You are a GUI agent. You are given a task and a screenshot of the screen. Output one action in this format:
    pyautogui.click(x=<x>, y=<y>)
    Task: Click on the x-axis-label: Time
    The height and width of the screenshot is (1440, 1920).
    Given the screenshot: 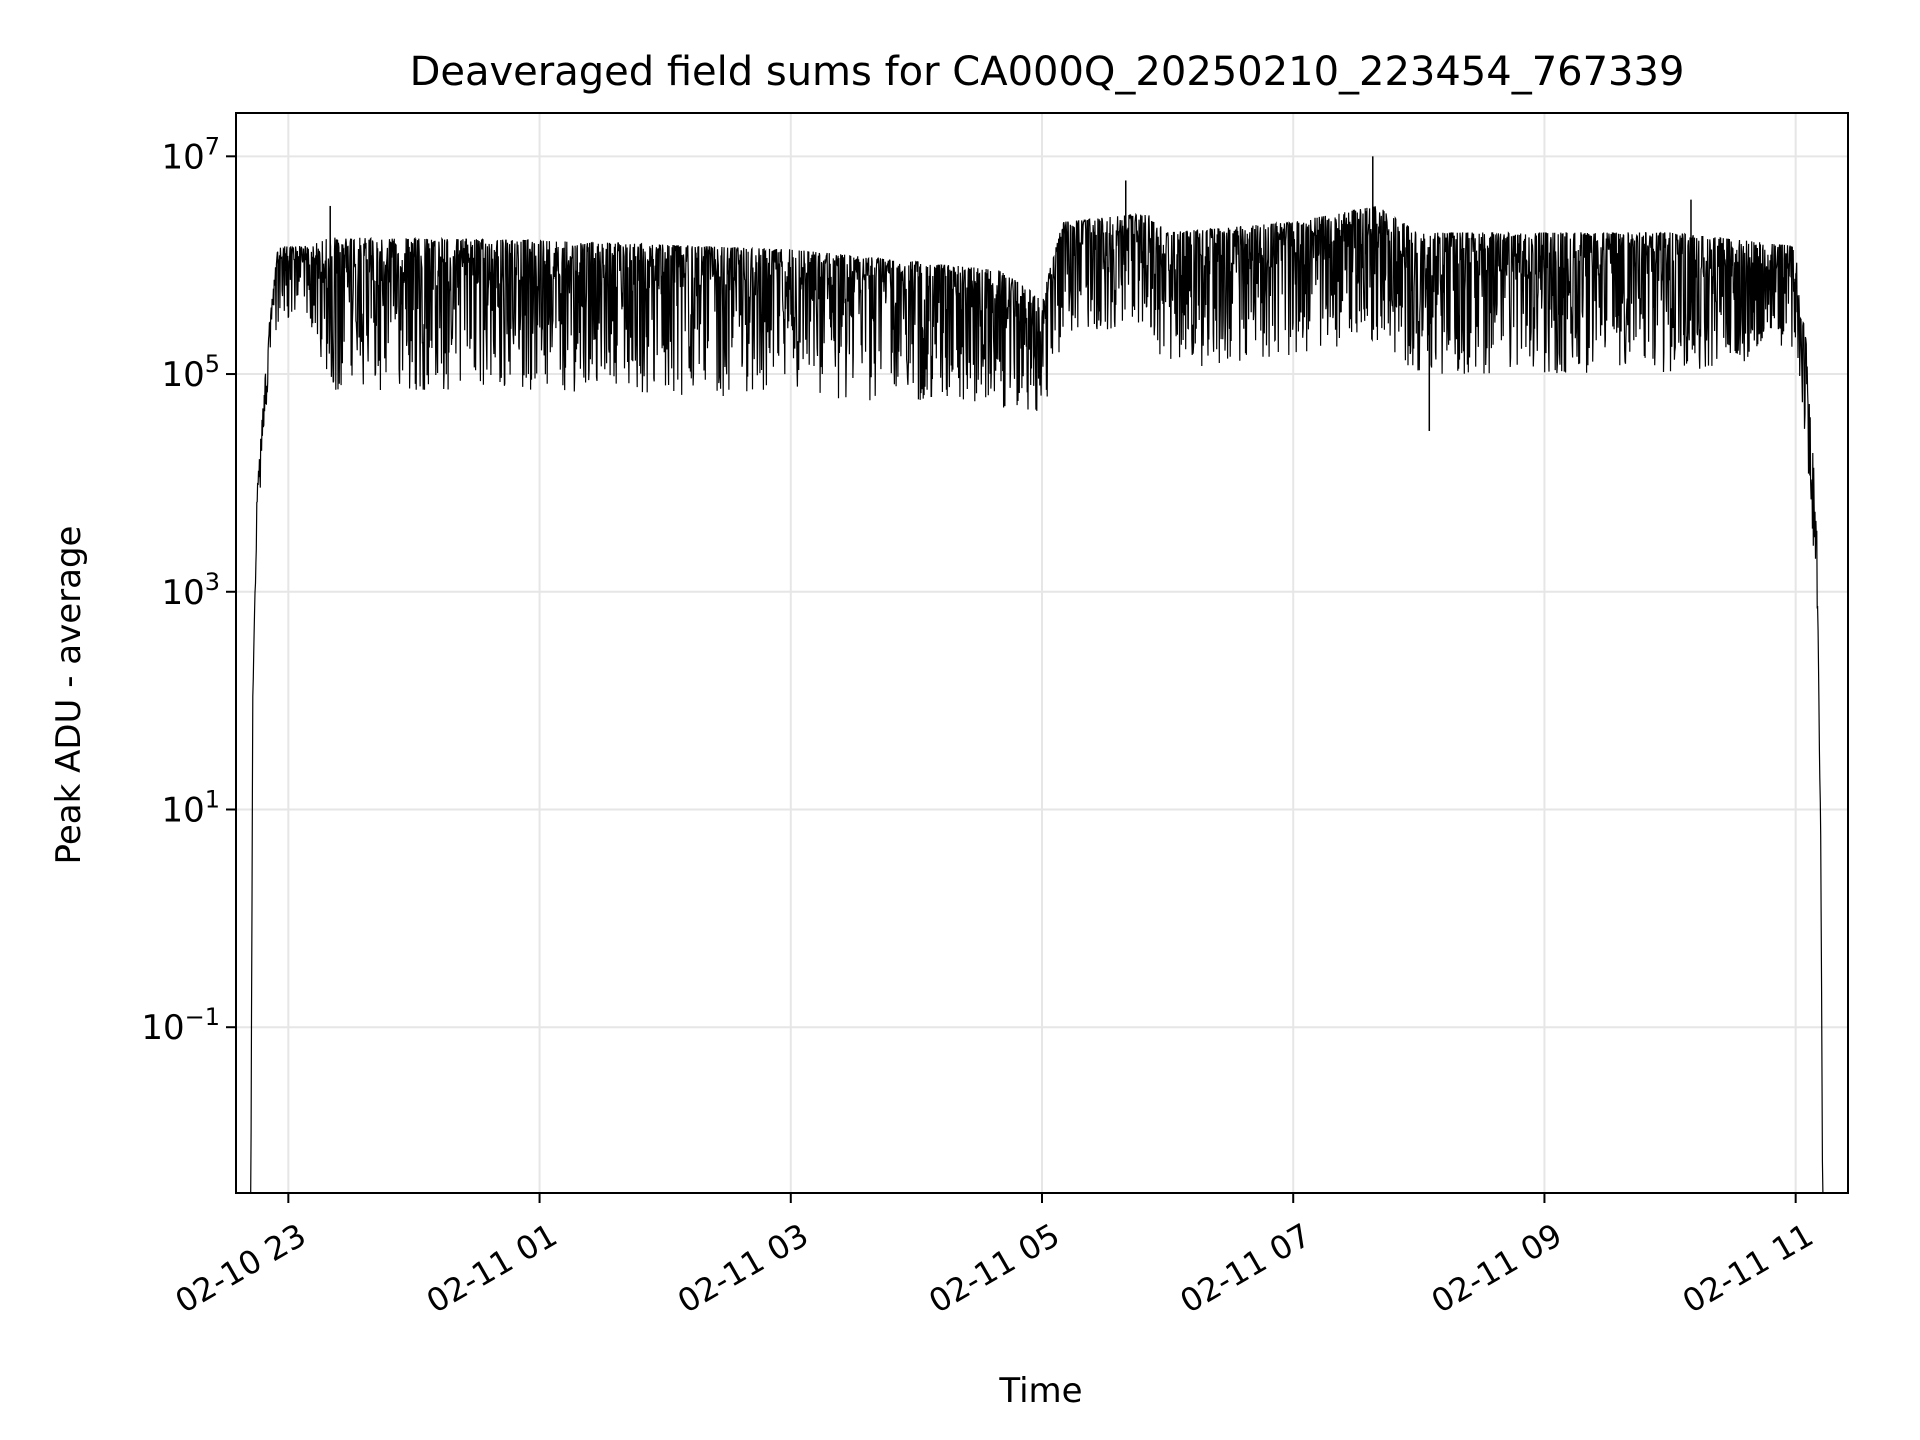 What is the action you would take?
    pyautogui.click(x=1040, y=1391)
    